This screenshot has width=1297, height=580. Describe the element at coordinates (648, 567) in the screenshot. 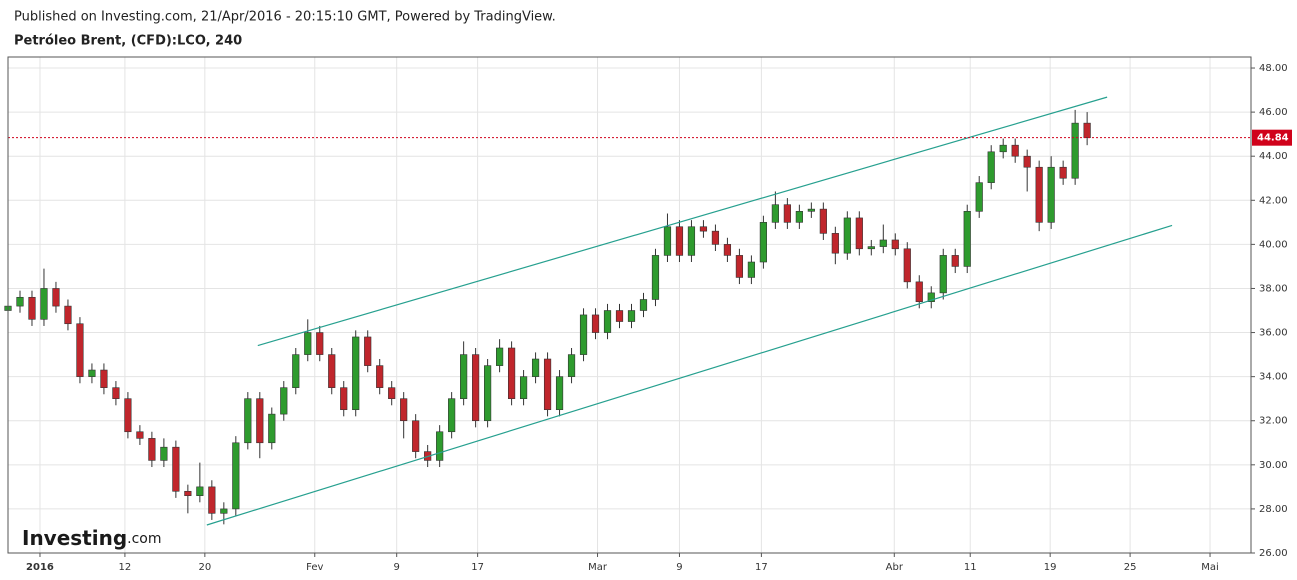

I see `axis-bg` at that location.